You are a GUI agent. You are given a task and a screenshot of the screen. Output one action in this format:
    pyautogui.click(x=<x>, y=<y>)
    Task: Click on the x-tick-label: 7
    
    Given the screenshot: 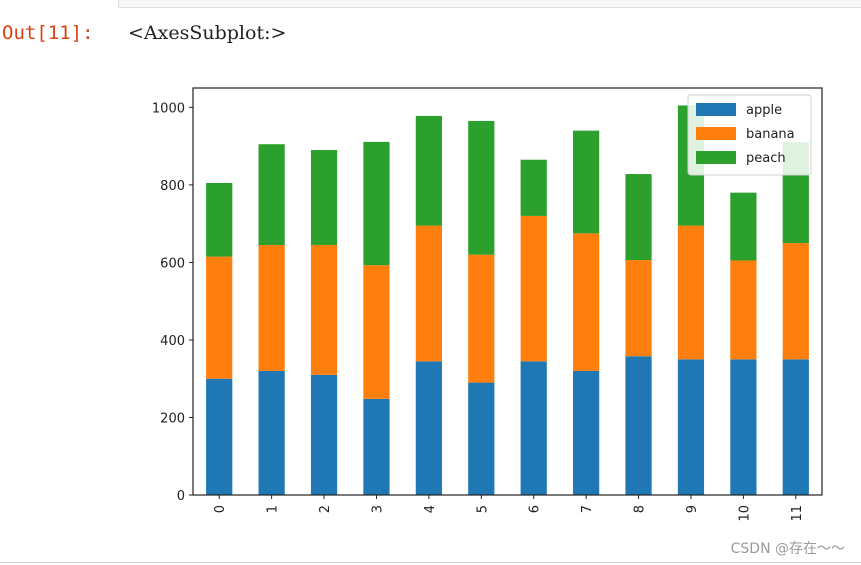 What is the action you would take?
    pyautogui.click(x=587, y=509)
    